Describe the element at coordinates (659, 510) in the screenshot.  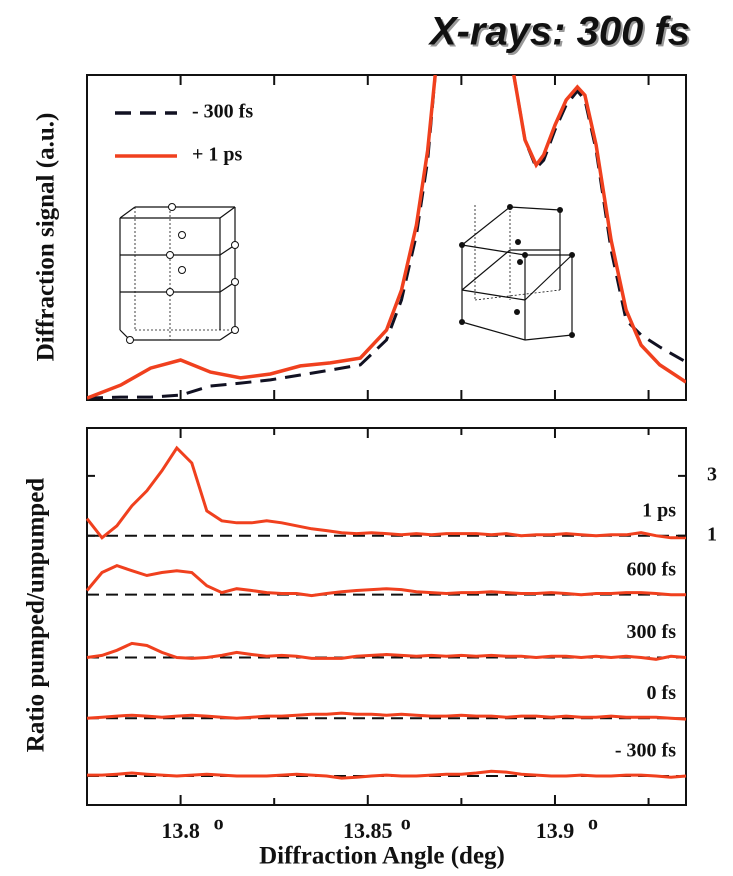
I see `series-label: 1 ps` at that location.